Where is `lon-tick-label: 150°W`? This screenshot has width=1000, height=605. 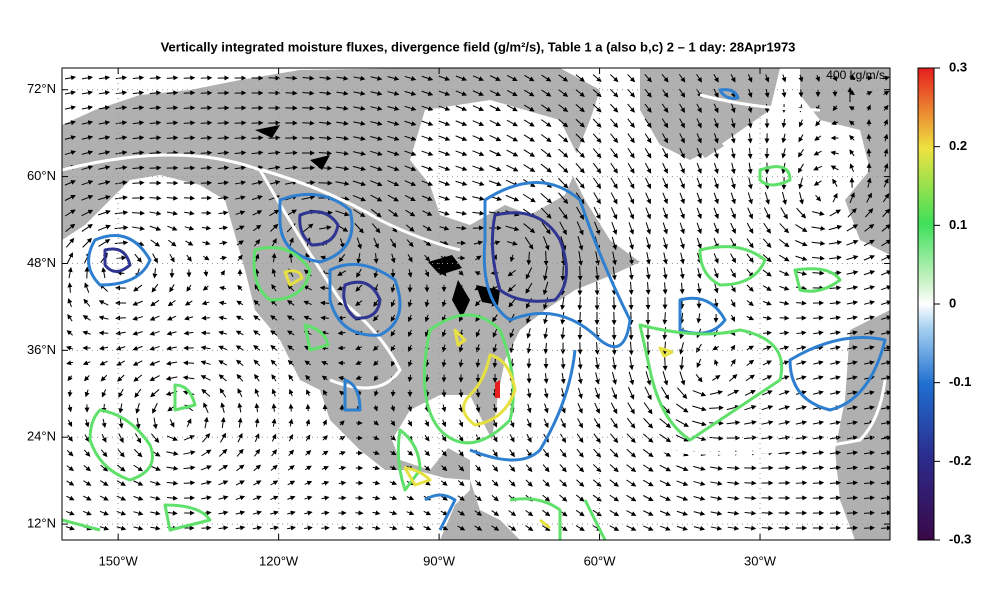
lon-tick-label: 150°W is located at coordinates (119, 560).